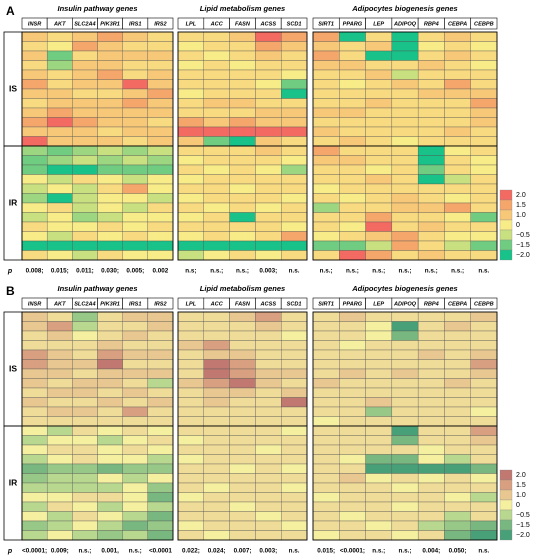 Image resolution: width=550 pixels, height=560 pixels. I want to click on colorbar-label: −1.5, so click(523, 525).